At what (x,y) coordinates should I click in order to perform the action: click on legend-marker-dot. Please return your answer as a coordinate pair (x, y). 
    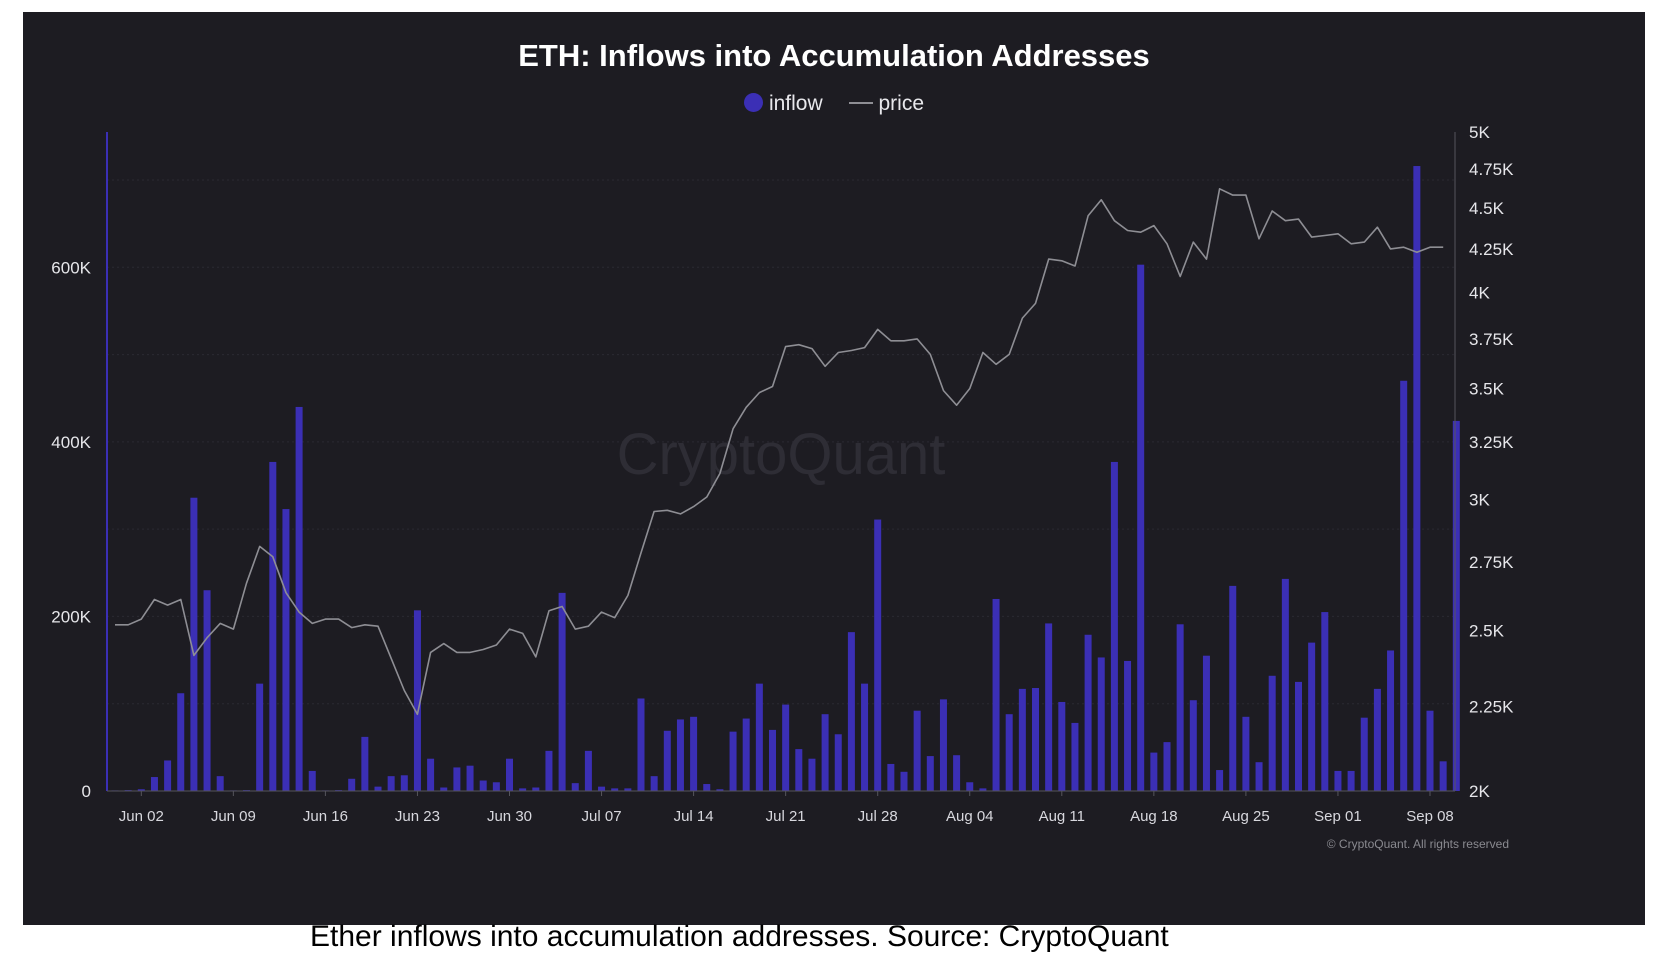
    Looking at the image, I should click on (753, 103).